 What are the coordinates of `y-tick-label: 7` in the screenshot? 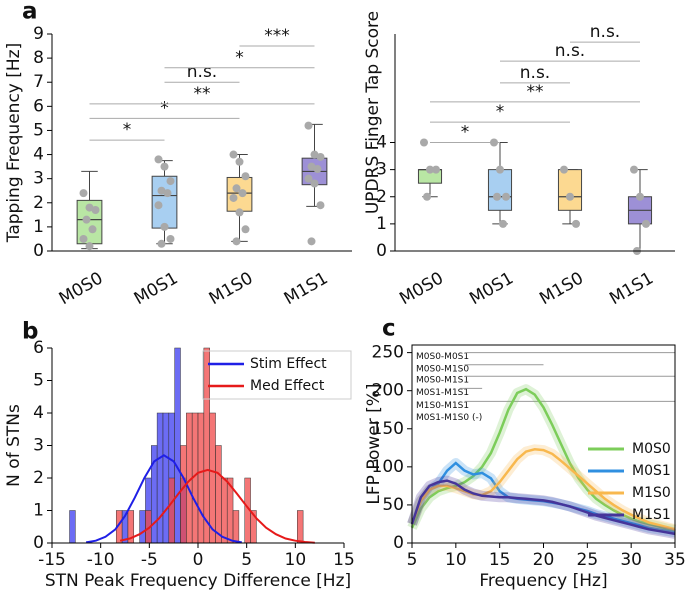 It's located at (38, 82).